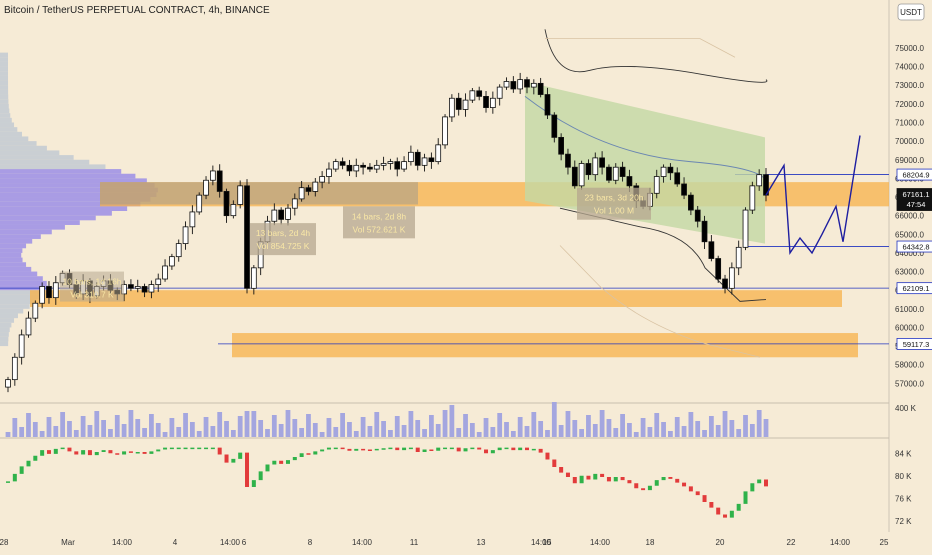 This screenshot has height=555, width=932. What do you see at coordinates (911, 12) in the screenshot?
I see `currency-button: USDT` at bounding box center [911, 12].